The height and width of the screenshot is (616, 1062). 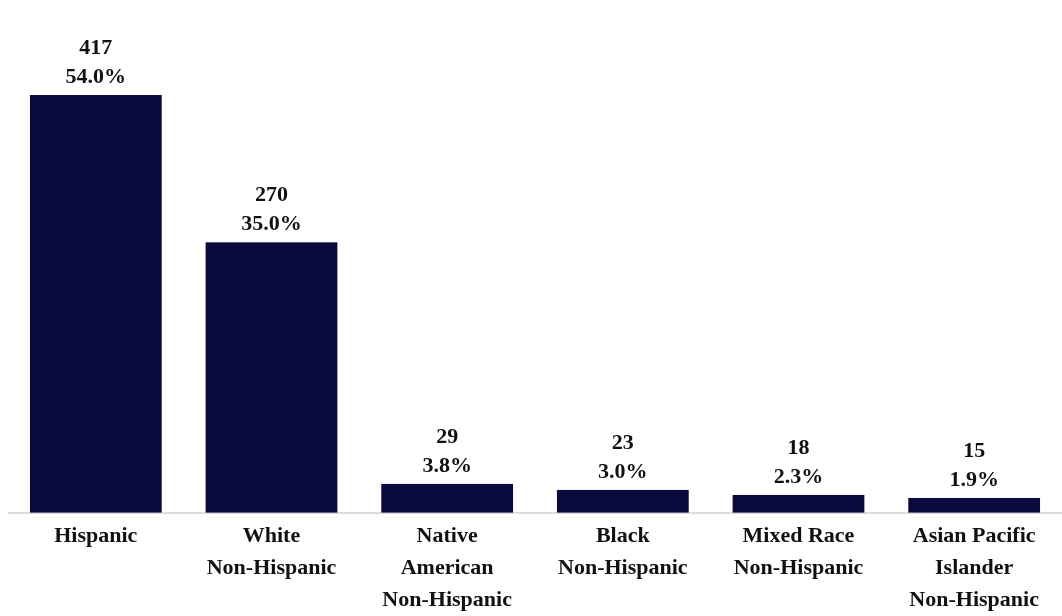 What do you see at coordinates (447, 449) in the screenshot?
I see `data-label: 29 3.8%` at bounding box center [447, 449].